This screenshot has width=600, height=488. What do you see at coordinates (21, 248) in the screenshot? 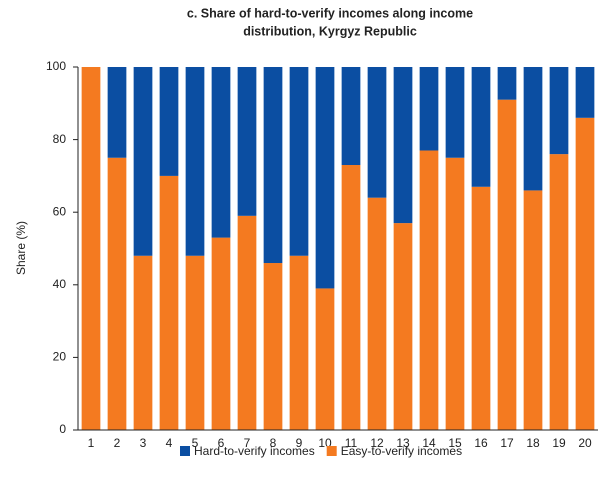
I see `y-axis-label: Share (%)` at bounding box center [21, 248].